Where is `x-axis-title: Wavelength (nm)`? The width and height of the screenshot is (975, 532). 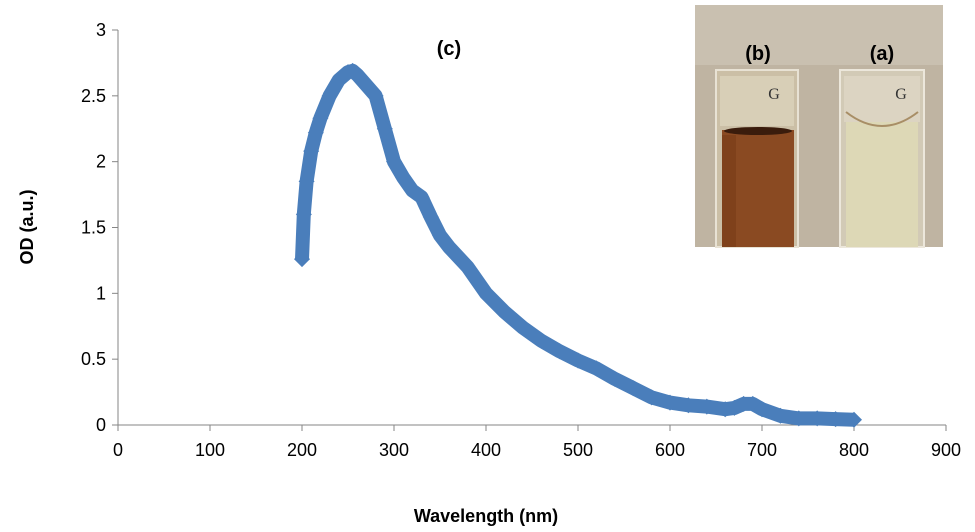 x-axis-title: Wavelength (nm) is located at coordinates (486, 516).